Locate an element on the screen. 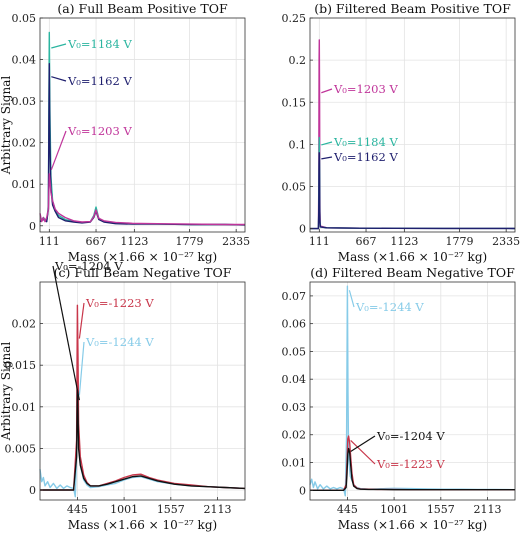 The image size is (520, 539). y-tick-label: 0.015 is located at coordinates (21, 365).